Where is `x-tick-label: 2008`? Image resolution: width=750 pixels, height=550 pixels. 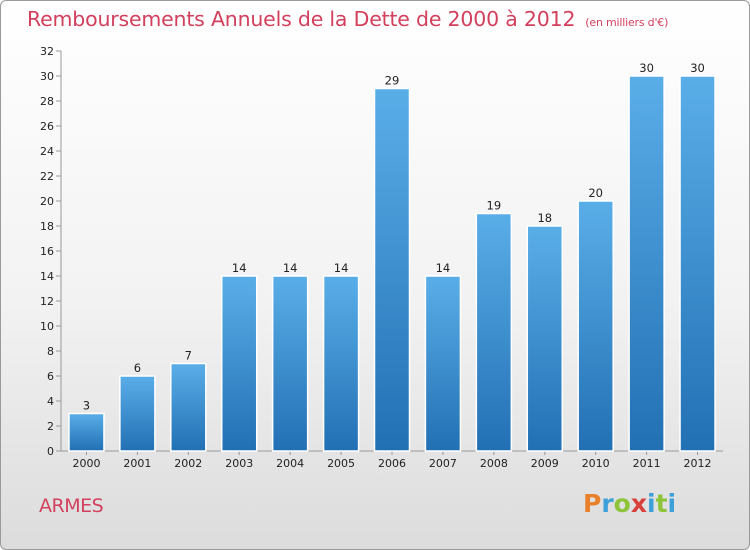
x-tick-label: 2008 is located at coordinates (494, 463).